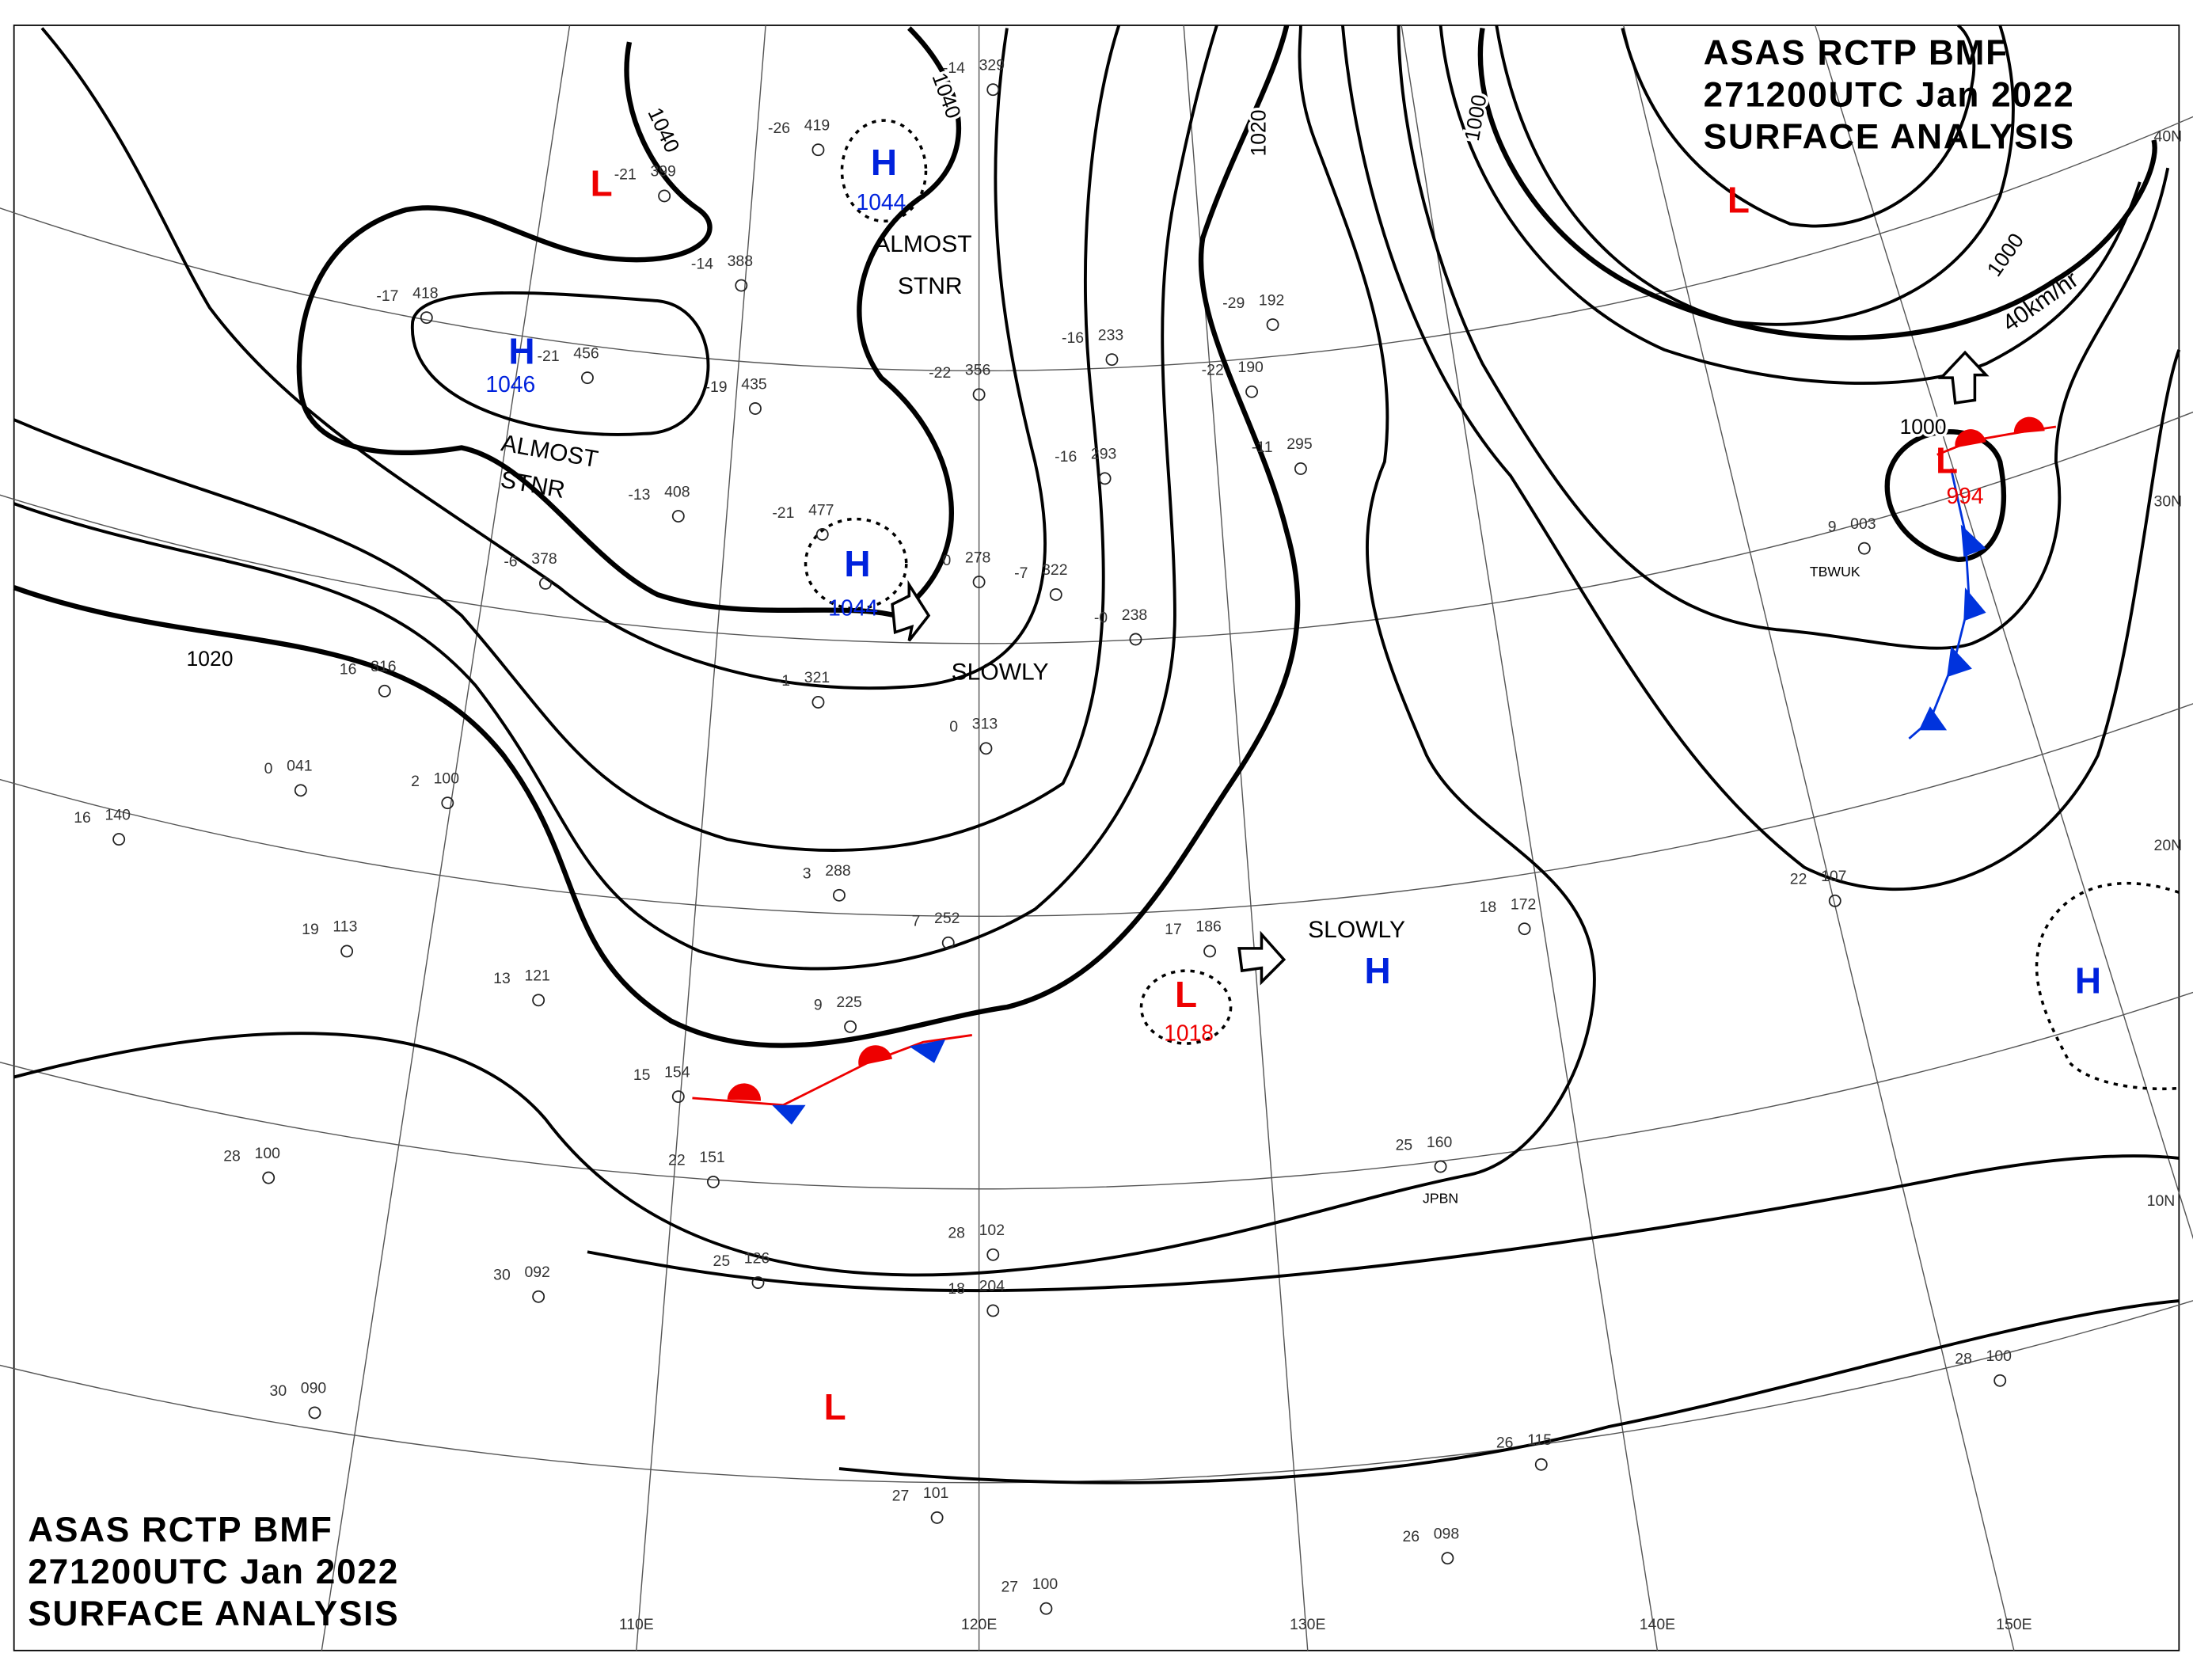  I want to click on station-pressure: 204, so click(992, 1286).